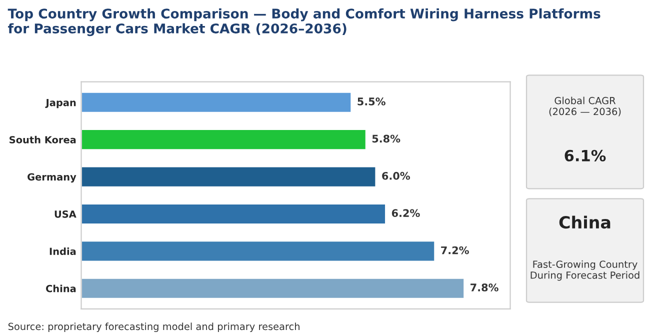 The image size is (650, 334). I want to click on y-tick-label: Japan, so click(60, 103).